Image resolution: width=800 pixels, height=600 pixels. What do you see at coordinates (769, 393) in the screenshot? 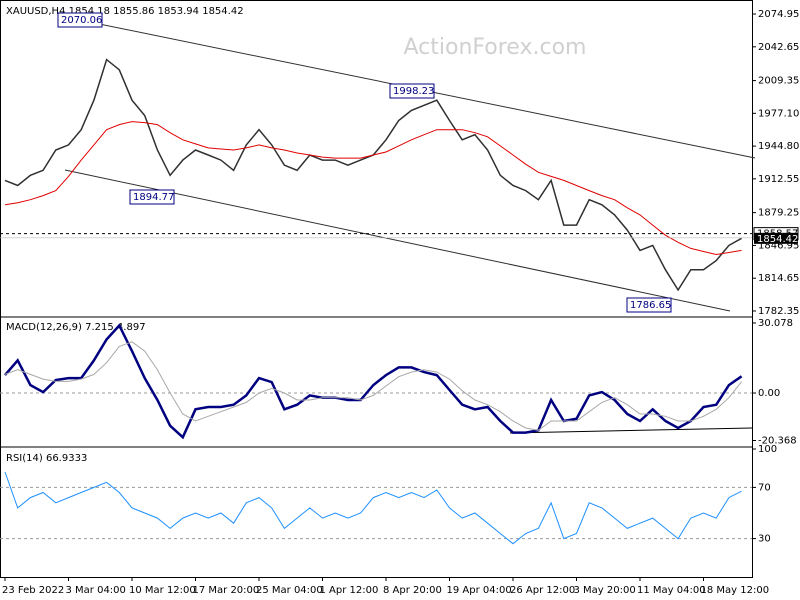
I see `y-tick-label: 0.00` at bounding box center [769, 393].